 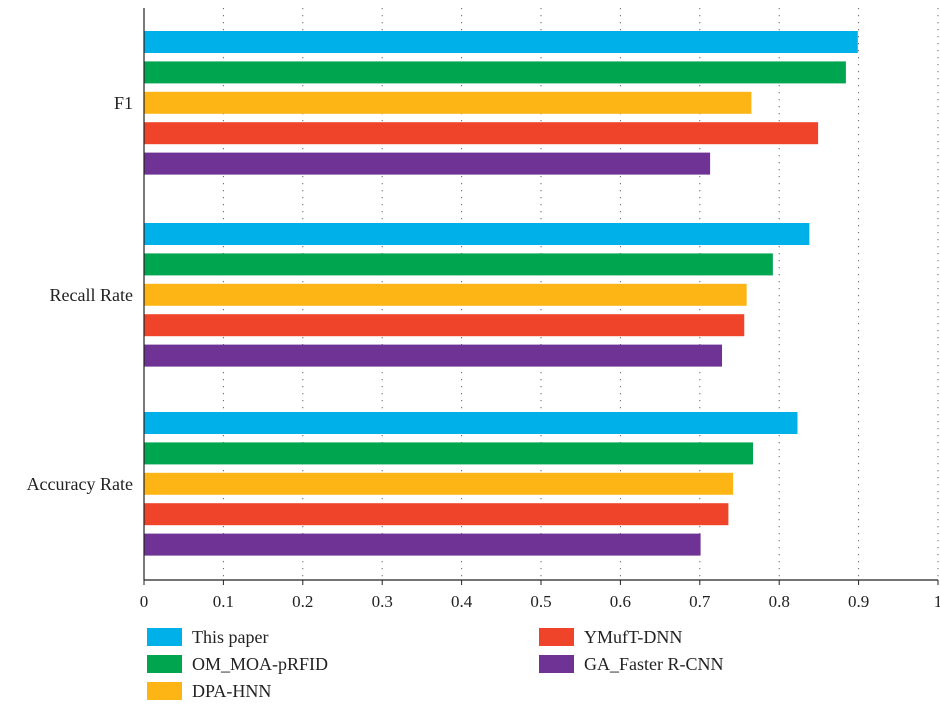 I want to click on x-tick-label: 0.4, so click(x=462, y=601).